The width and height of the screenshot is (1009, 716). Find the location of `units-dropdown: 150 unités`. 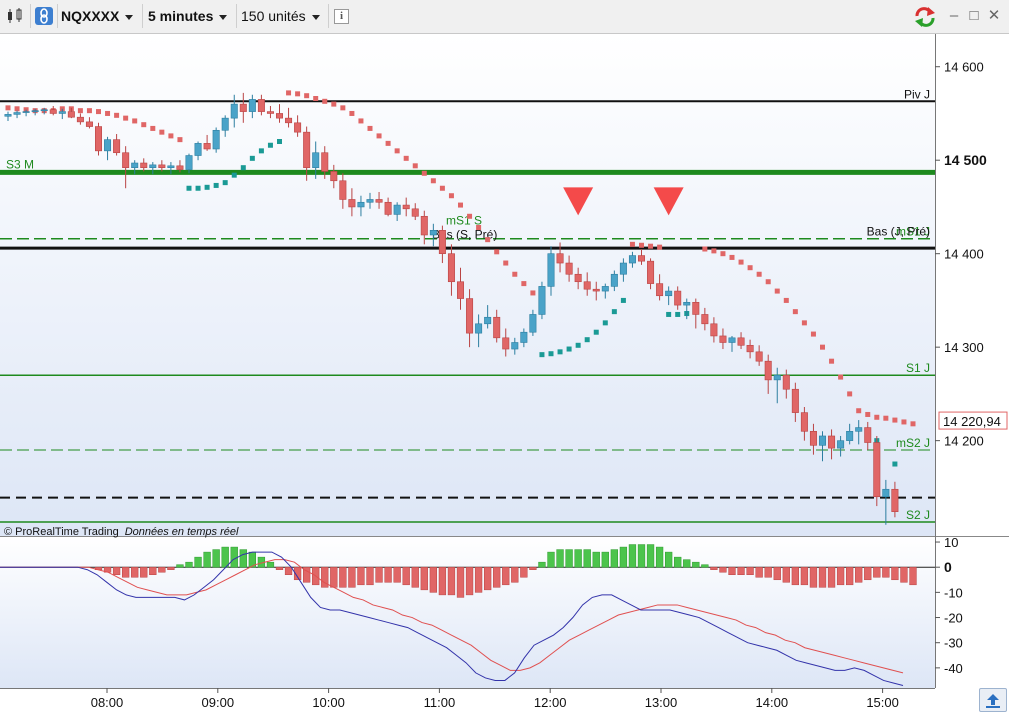

units-dropdown: 150 unités is located at coordinates (280, 16).